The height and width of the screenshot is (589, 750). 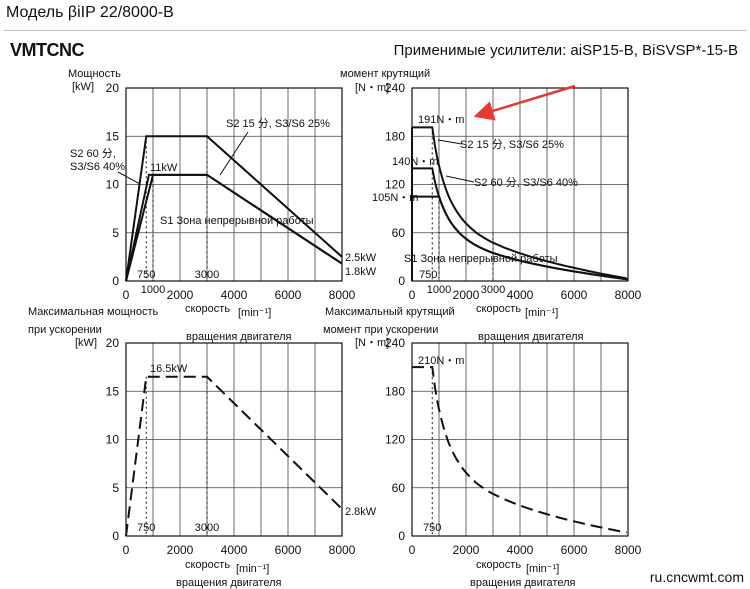 I want to click on annot-1-8kw: 1.8kW, so click(x=361, y=272).